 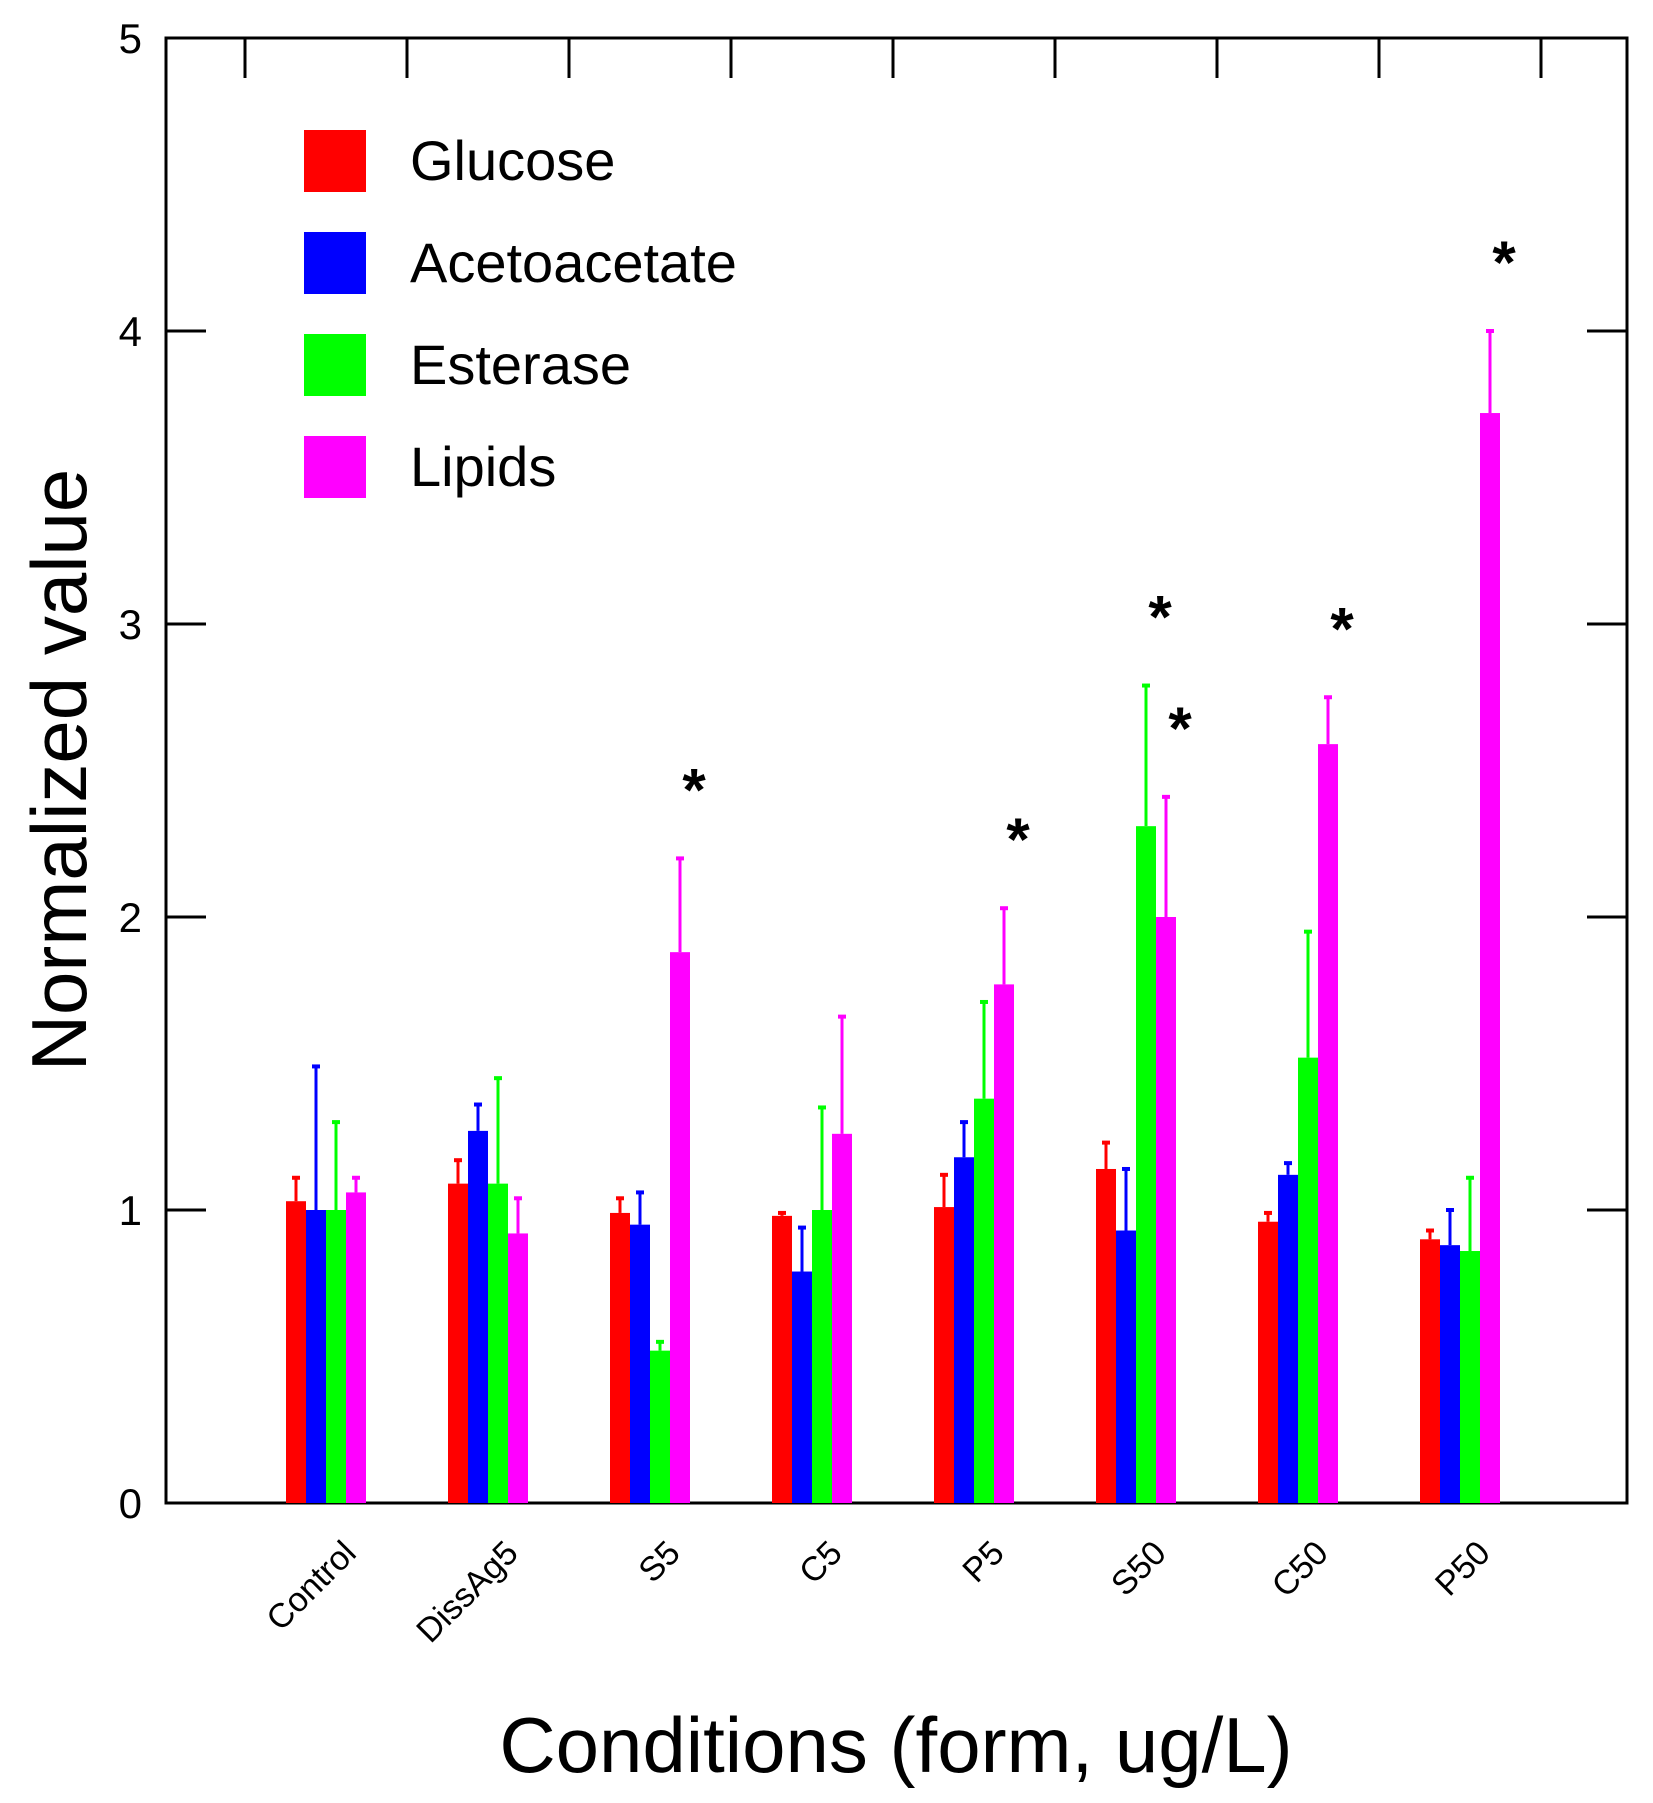 What do you see at coordinates (895, 1745) in the screenshot?
I see `x-axis-title: Conditions (form, ug/L)` at bounding box center [895, 1745].